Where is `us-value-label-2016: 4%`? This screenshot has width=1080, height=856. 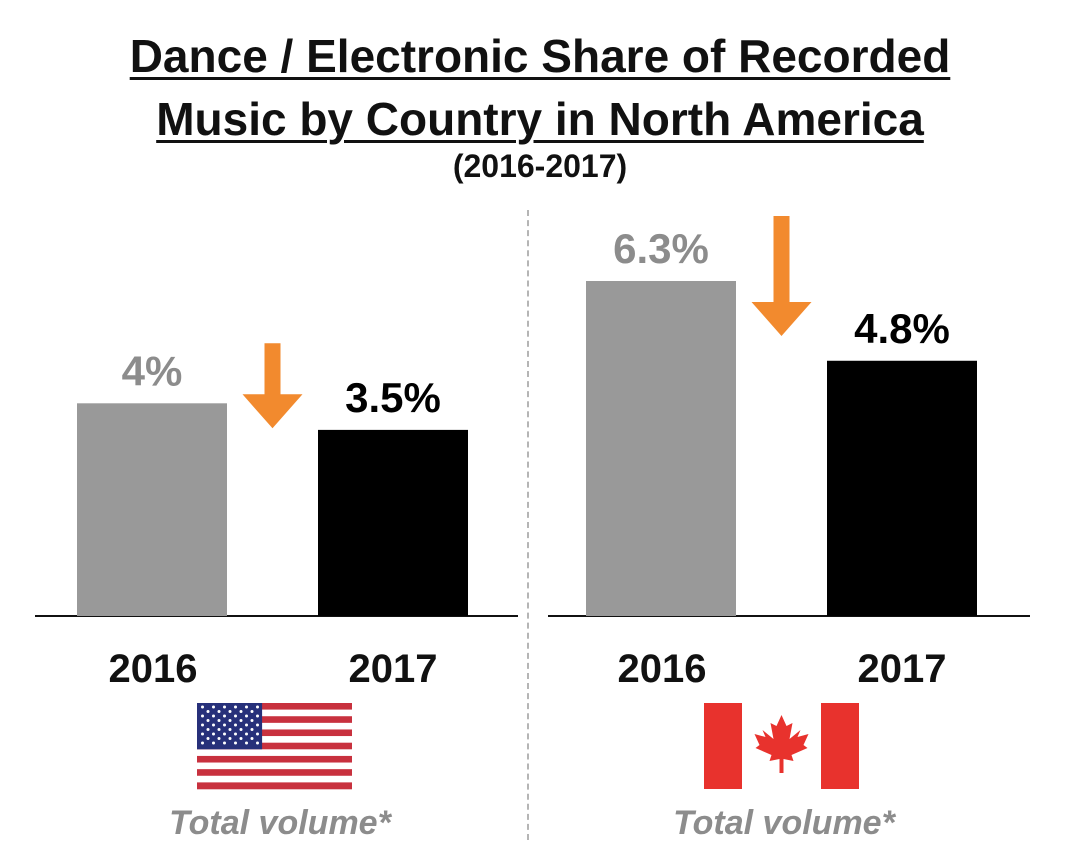
us-value-label-2016: 4% is located at coordinates (152, 370).